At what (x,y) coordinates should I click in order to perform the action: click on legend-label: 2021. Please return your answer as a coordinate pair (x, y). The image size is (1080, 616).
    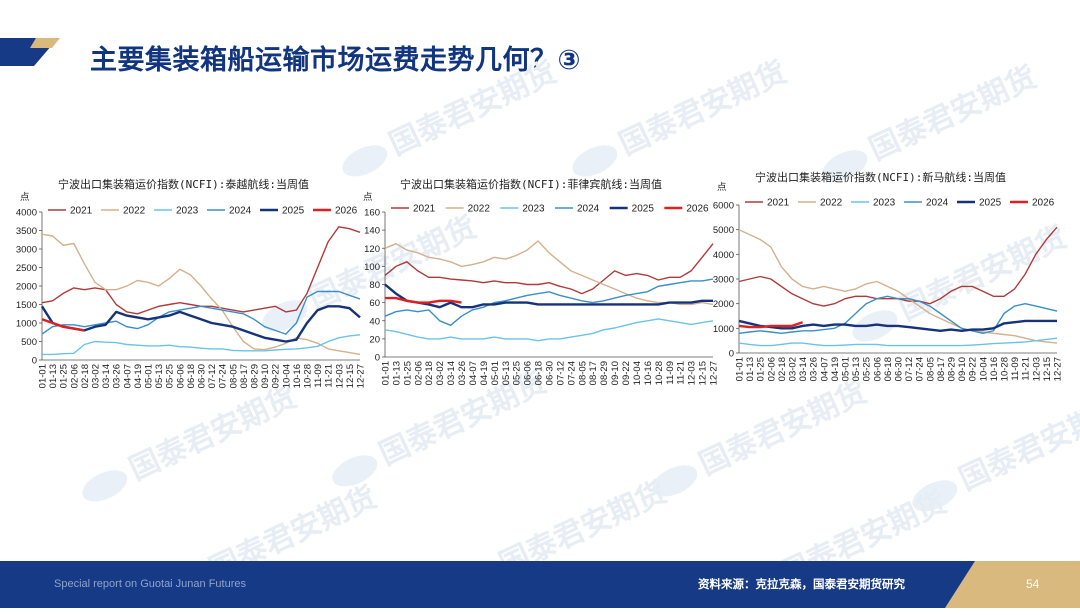
    Looking at the image, I should click on (81, 211).